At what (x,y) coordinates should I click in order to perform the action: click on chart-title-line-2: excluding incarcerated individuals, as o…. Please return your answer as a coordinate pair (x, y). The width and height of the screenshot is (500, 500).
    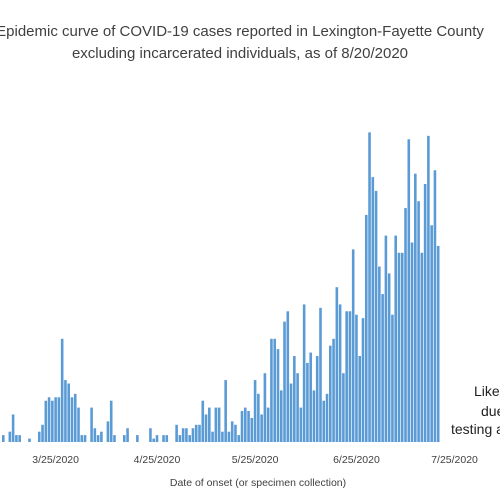
    Looking at the image, I should click on (240, 53).